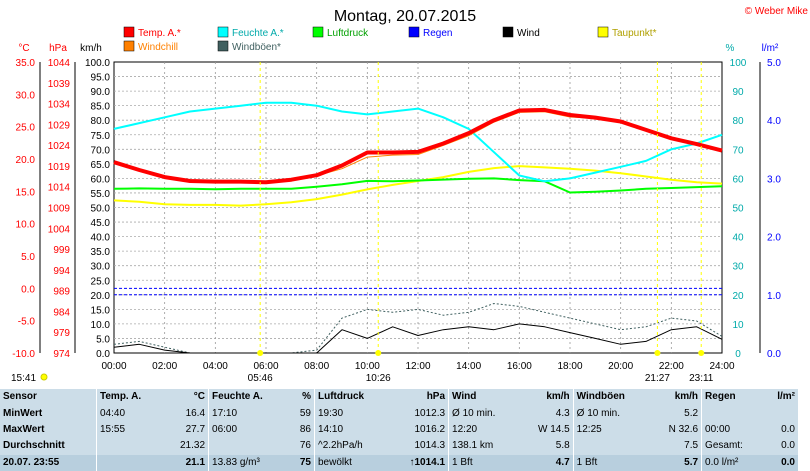 The width and height of the screenshot is (810, 471). Describe the element at coordinates (103, 354) in the screenshot. I see `speed-tick: 0.0` at that location.